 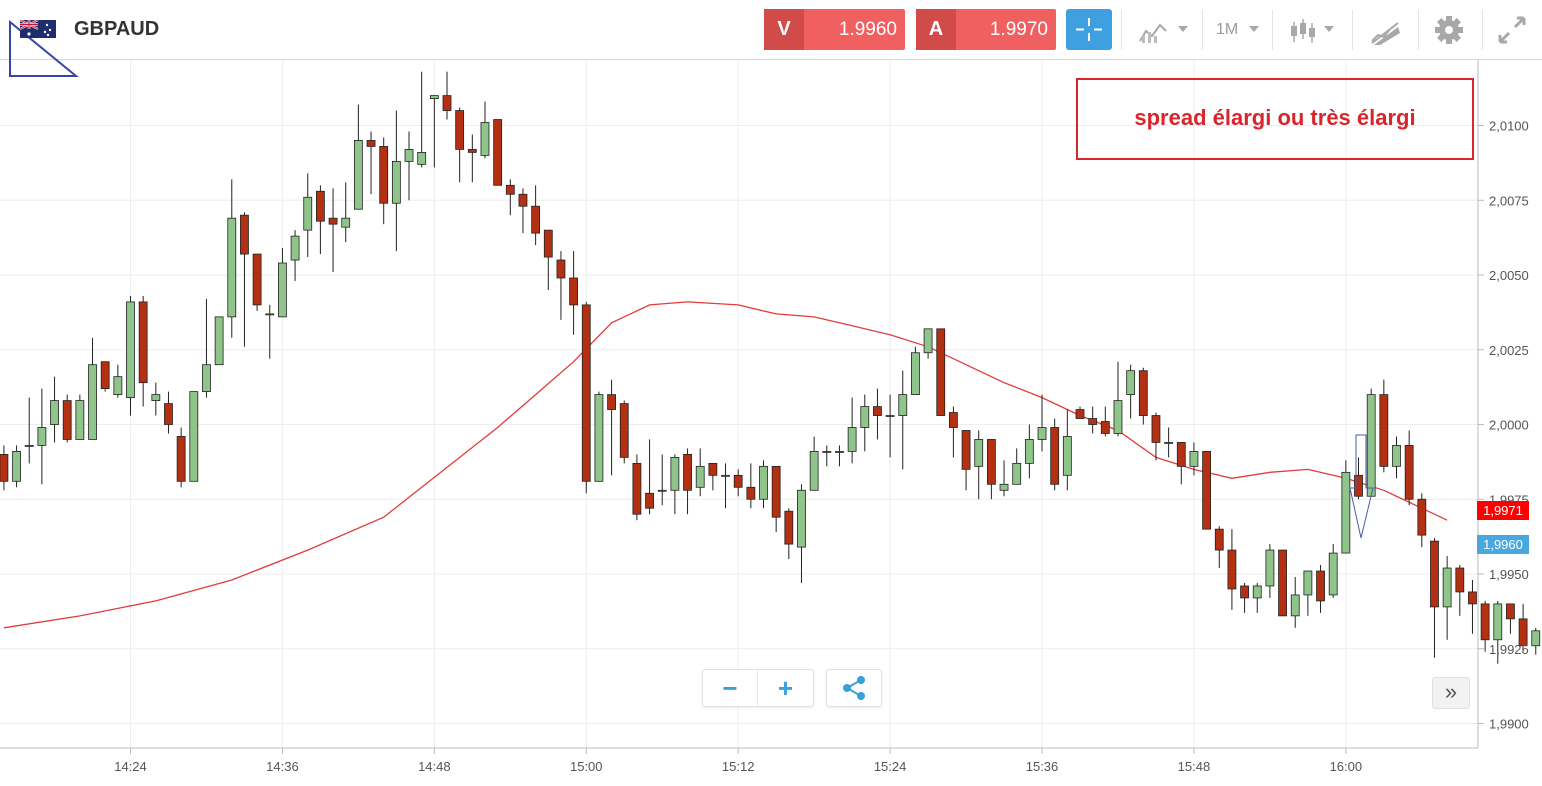 I want to click on sell-button: V 1.9960, so click(x=834, y=29).